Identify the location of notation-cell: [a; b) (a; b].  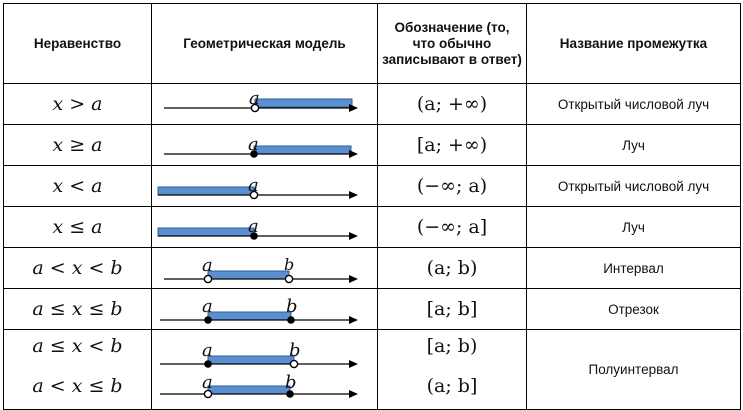
(452, 369).